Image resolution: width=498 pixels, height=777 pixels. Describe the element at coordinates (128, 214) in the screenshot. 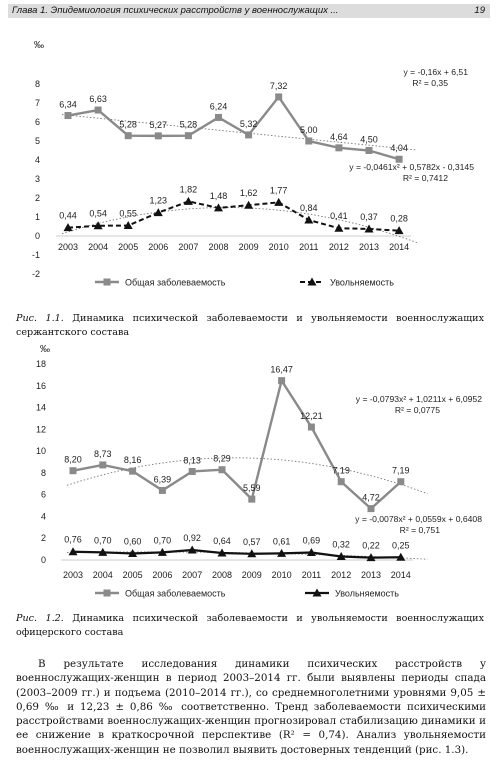

I see `discharge-data-label: 0,55` at that location.